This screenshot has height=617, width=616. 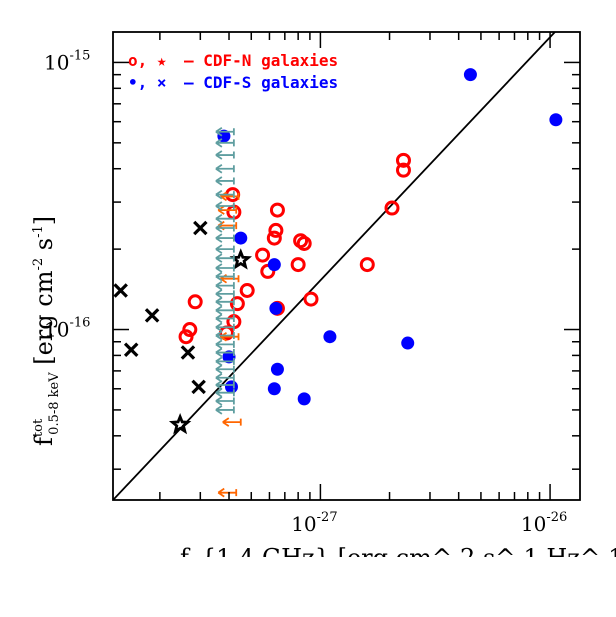 I want to click on series-cdf-n-galaxies-stacked-, so click(x=210, y=341).